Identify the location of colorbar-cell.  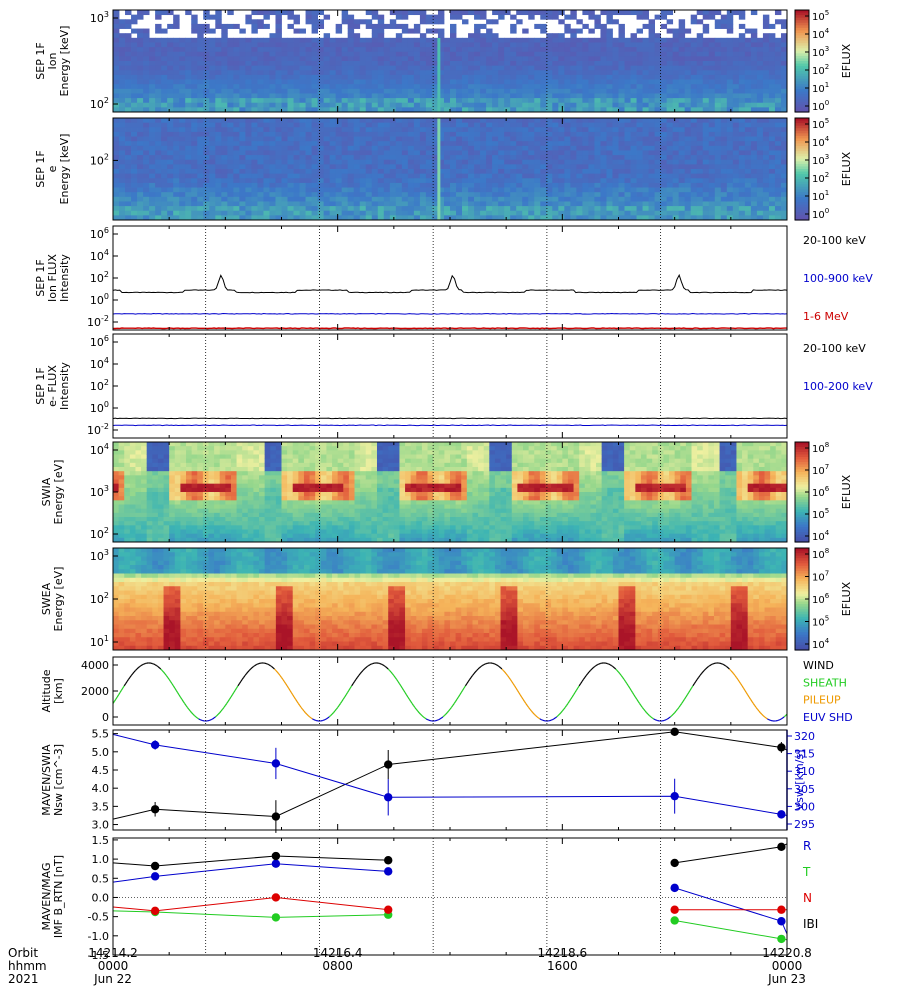
(802, 219).